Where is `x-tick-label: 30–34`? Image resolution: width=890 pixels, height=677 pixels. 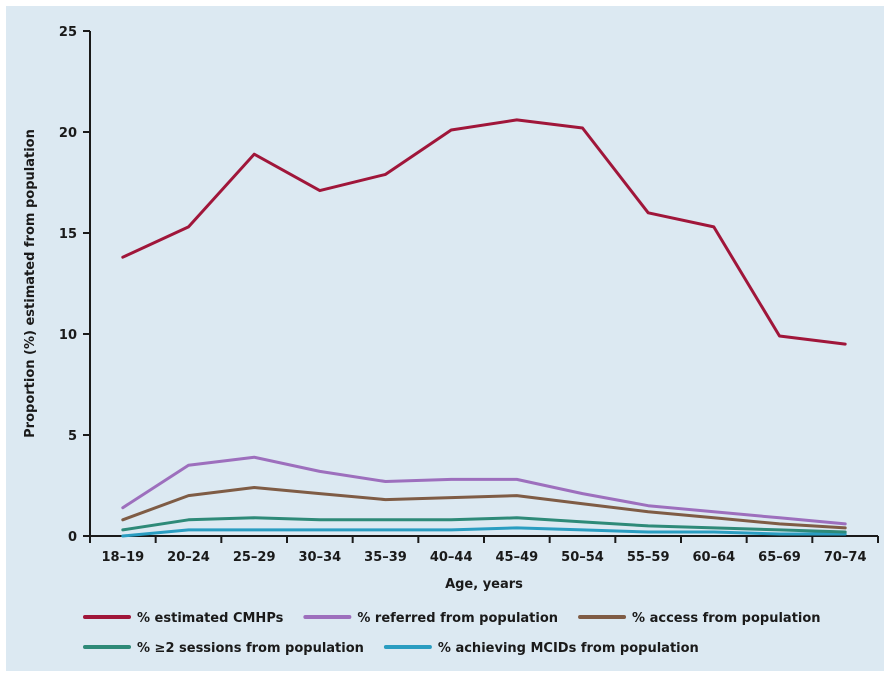 x-tick-label: 30–34 is located at coordinates (319, 557).